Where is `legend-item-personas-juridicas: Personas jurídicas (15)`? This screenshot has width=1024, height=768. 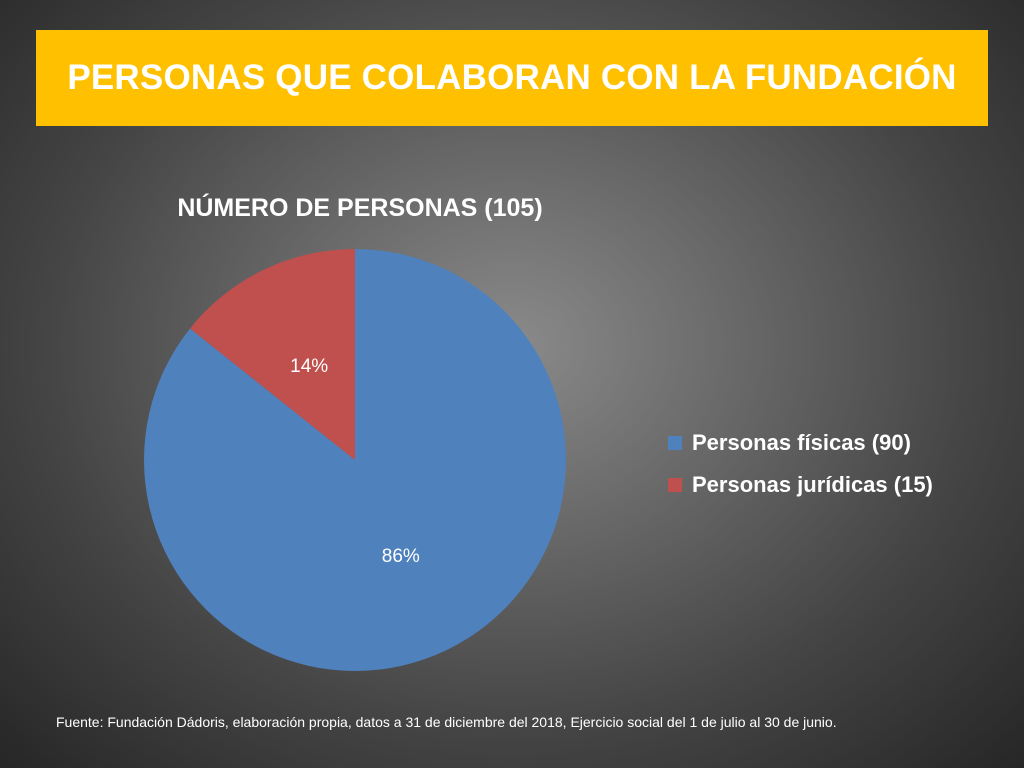
legend-item-personas-juridicas: Personas jurídicas (15) is located at coordinates (800, 485).